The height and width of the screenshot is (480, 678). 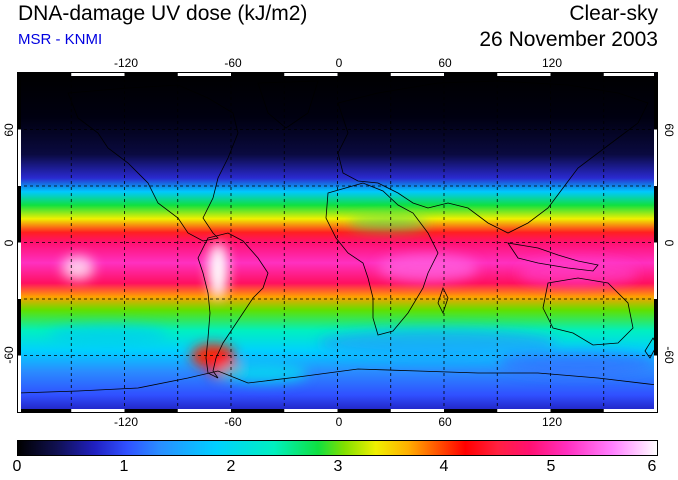 What do you see at coordinates (288, 104) in the screenshot?
I see `coastline-greenland` at bounding box center [288, 104].